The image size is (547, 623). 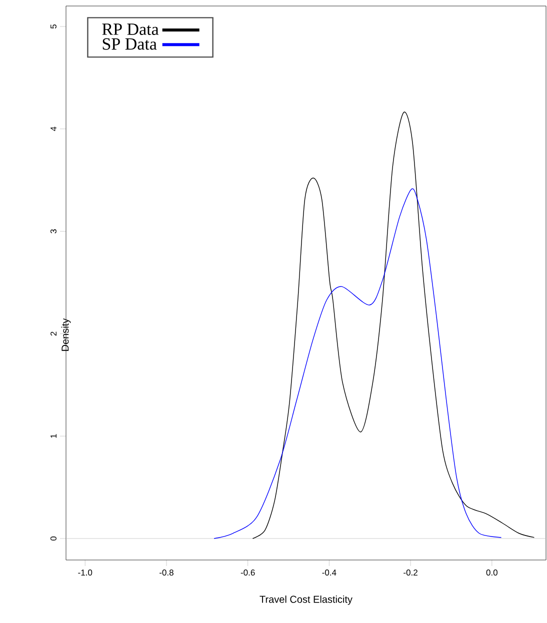 I want to click on y-tick-label: 3, so click(x=53, y=231).